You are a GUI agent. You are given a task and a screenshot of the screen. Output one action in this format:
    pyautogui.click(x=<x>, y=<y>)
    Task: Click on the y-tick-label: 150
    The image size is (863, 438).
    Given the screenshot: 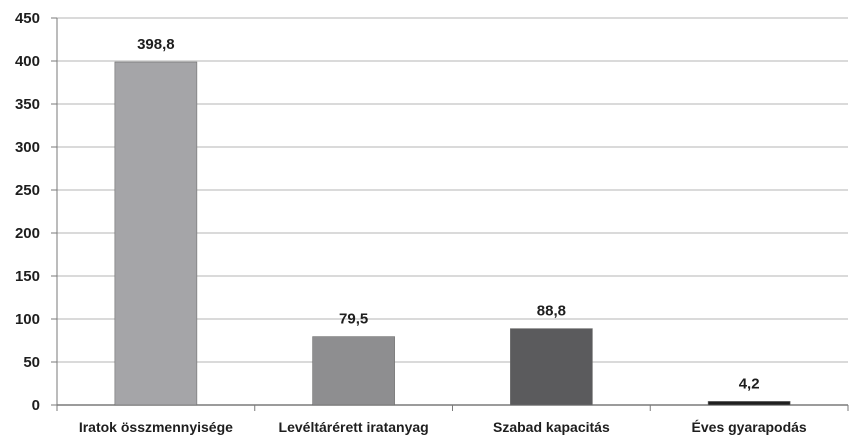 What is the action you would take?
    pyautogui.click(x=27, y=276)
    